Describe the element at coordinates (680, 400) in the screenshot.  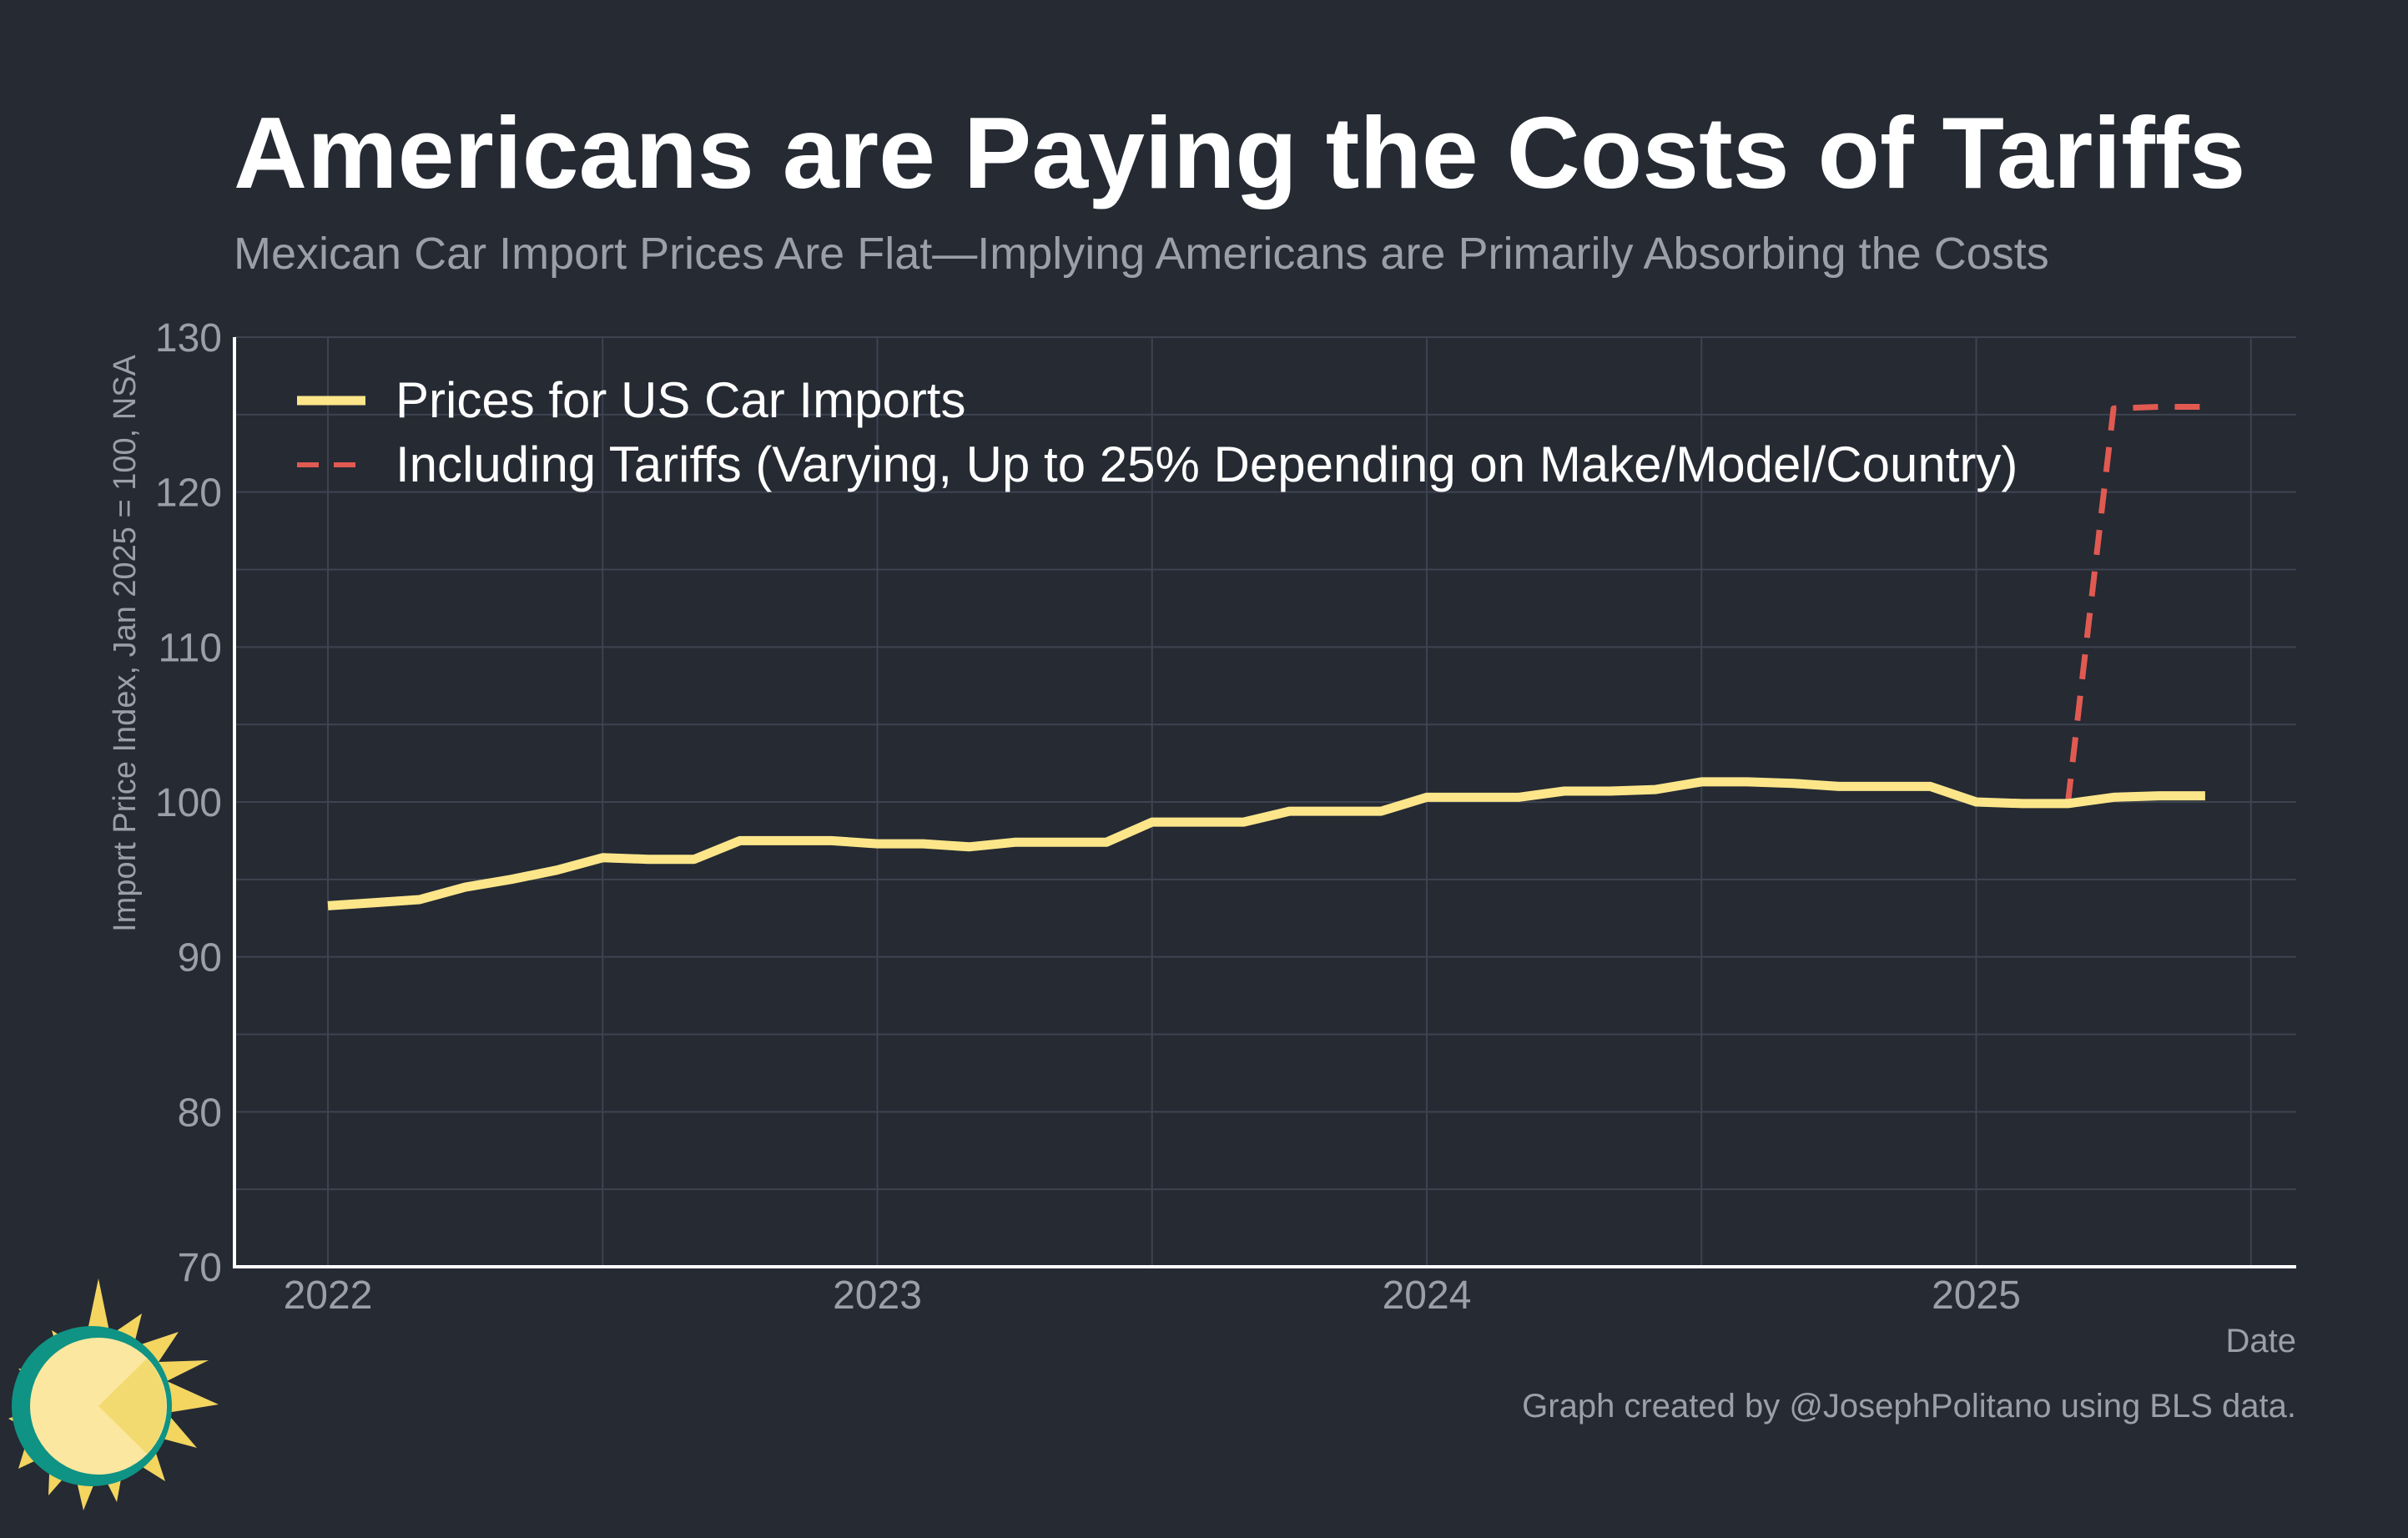
I see `legend-label-1: Prices for US Car Imports` at that location.